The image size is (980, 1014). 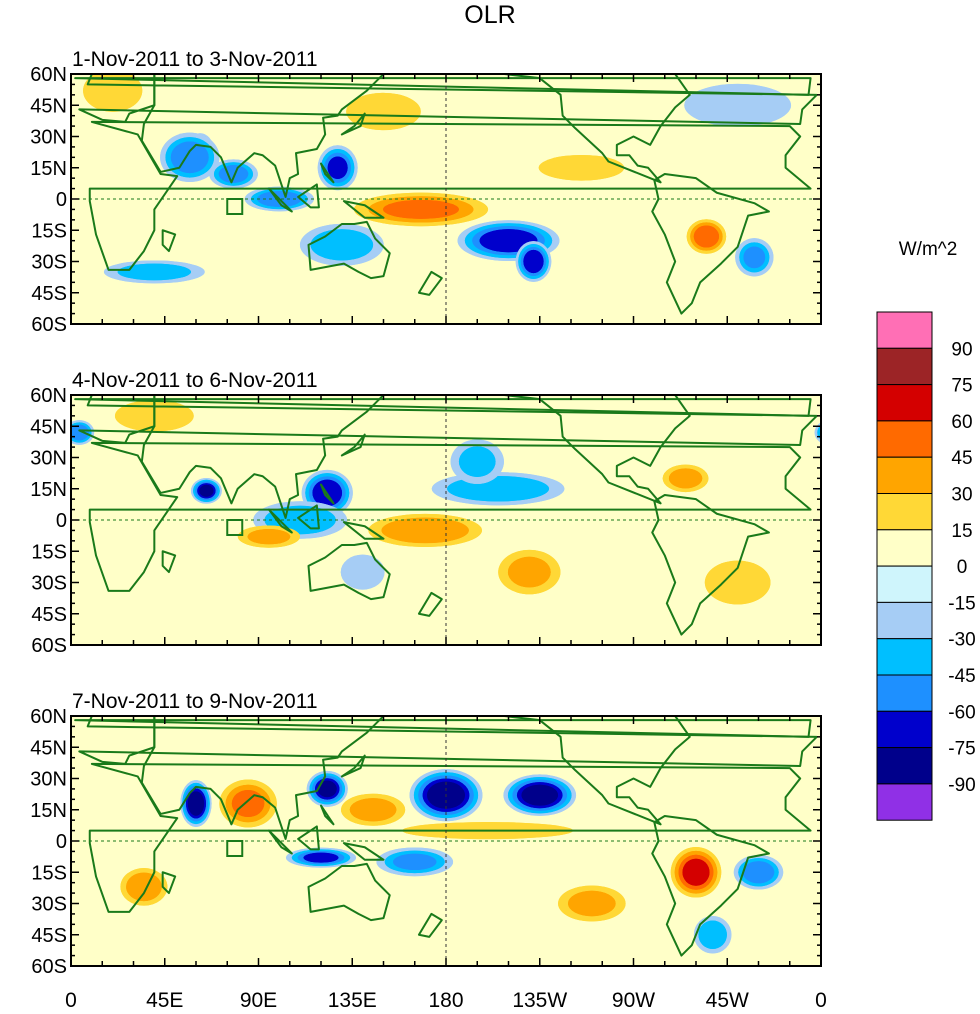 I want to click on y-tick-label: 0, so click(x=61, y=842).